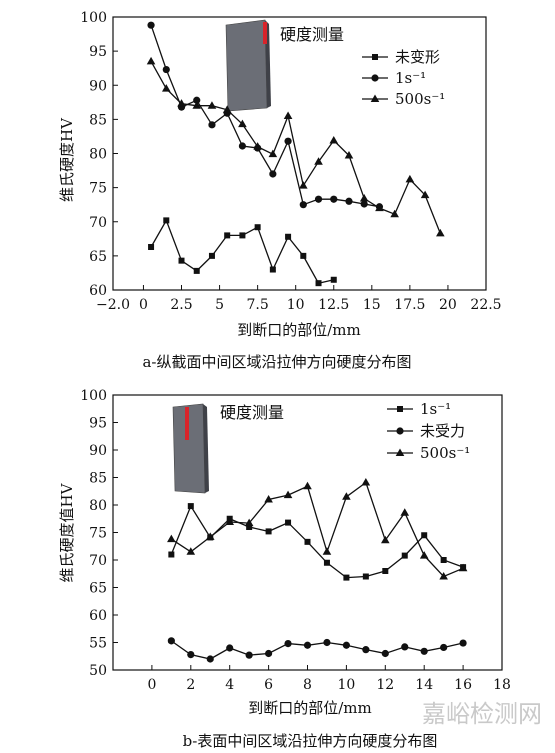 The image size is (555, 753). I want to click on y-tick-label: 50, so click(98, 671).